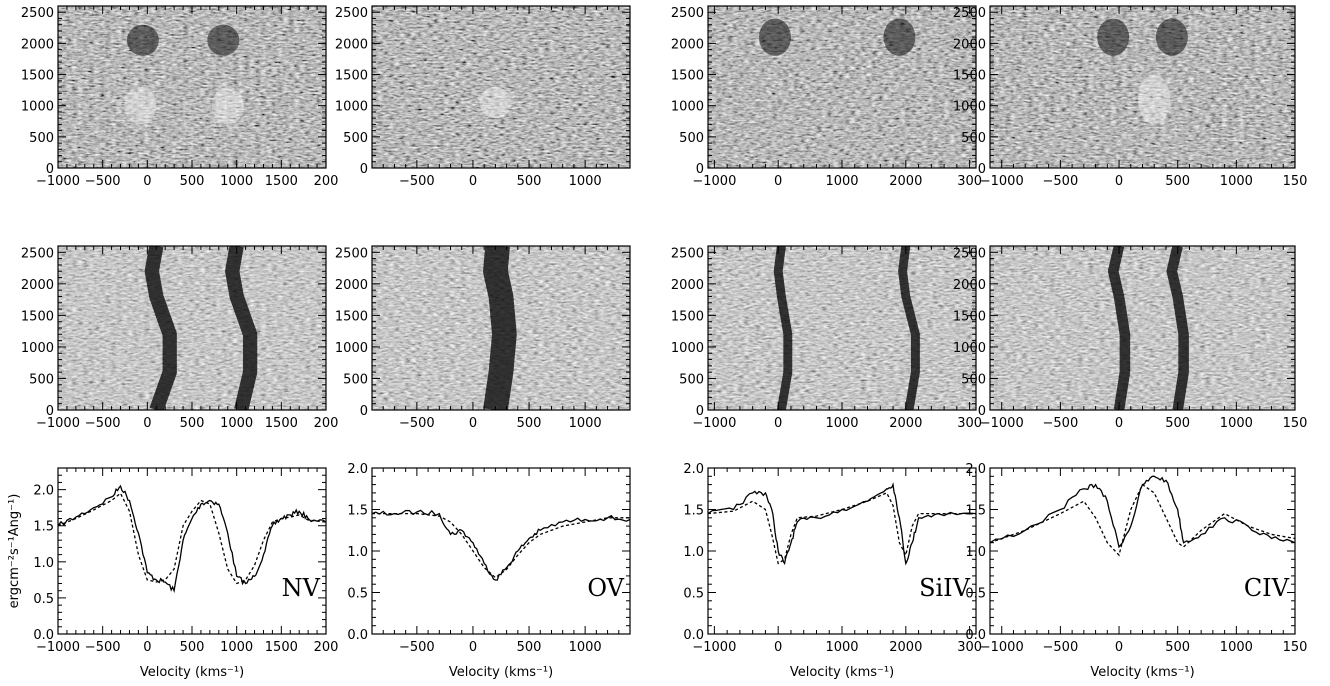  I want to click on x-axis-title: Velocity (kms⁻¹), so click(1142, 672).